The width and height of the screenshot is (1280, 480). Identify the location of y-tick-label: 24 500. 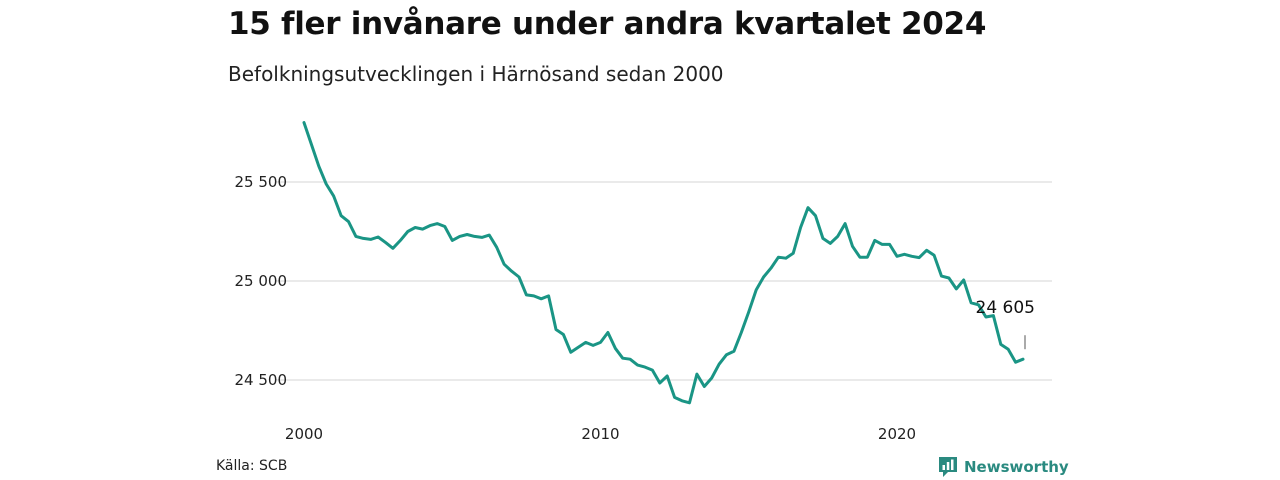
(261, 380).